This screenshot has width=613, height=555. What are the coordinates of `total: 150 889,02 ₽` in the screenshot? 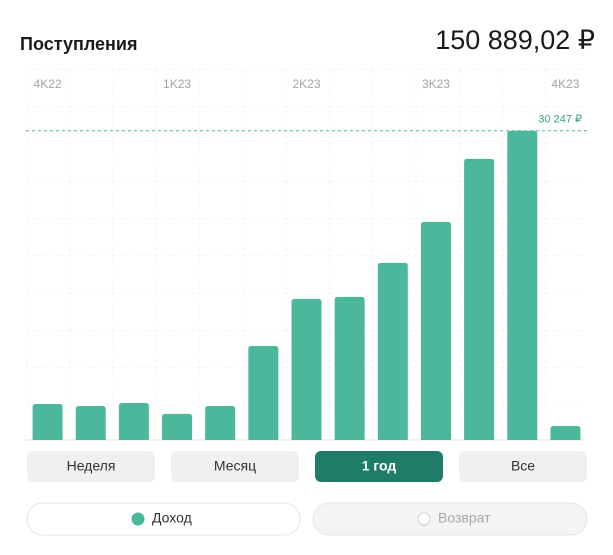 It's located at (515, 40).